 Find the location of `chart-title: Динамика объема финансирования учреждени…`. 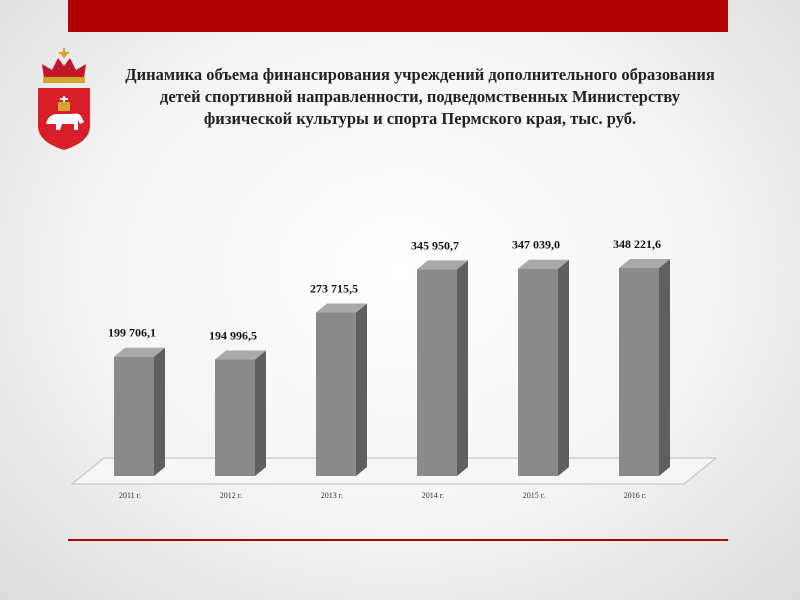

chart-title: Динамика объема финансирования учреждени… is located at coordinates (420, 96).